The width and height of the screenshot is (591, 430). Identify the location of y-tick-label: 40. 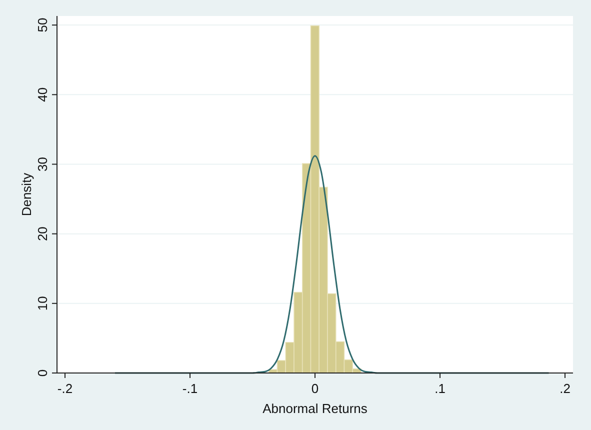
(42, 94).